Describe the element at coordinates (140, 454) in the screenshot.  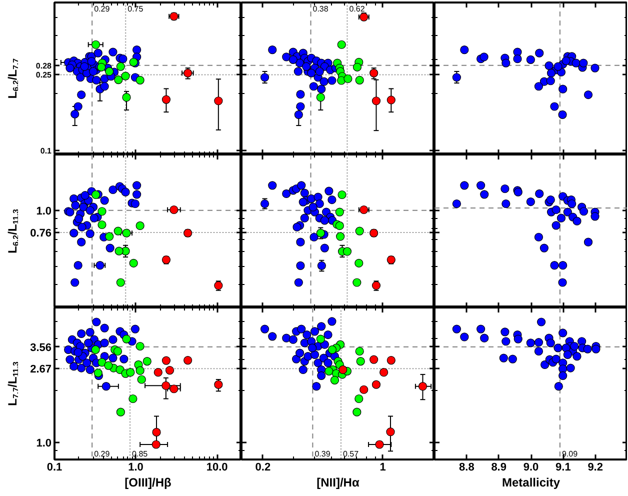
I see `ref-line-label: 0.85` at that location.